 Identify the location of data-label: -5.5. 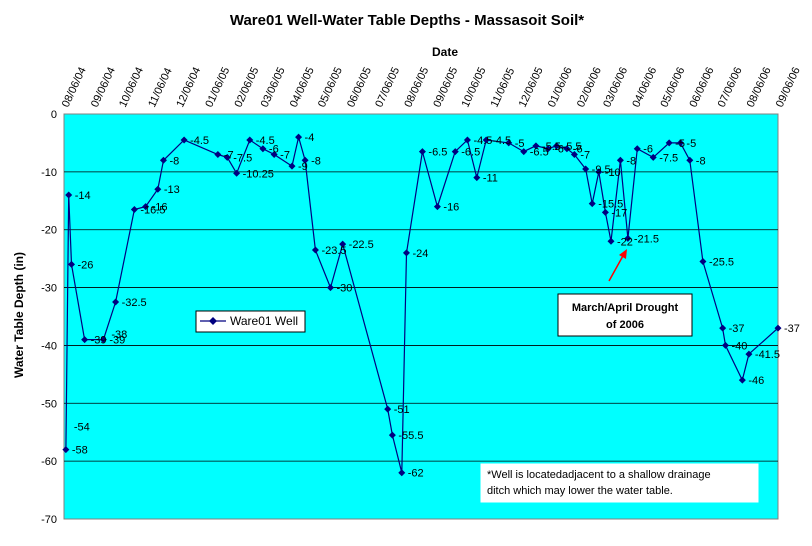
(551, 147).